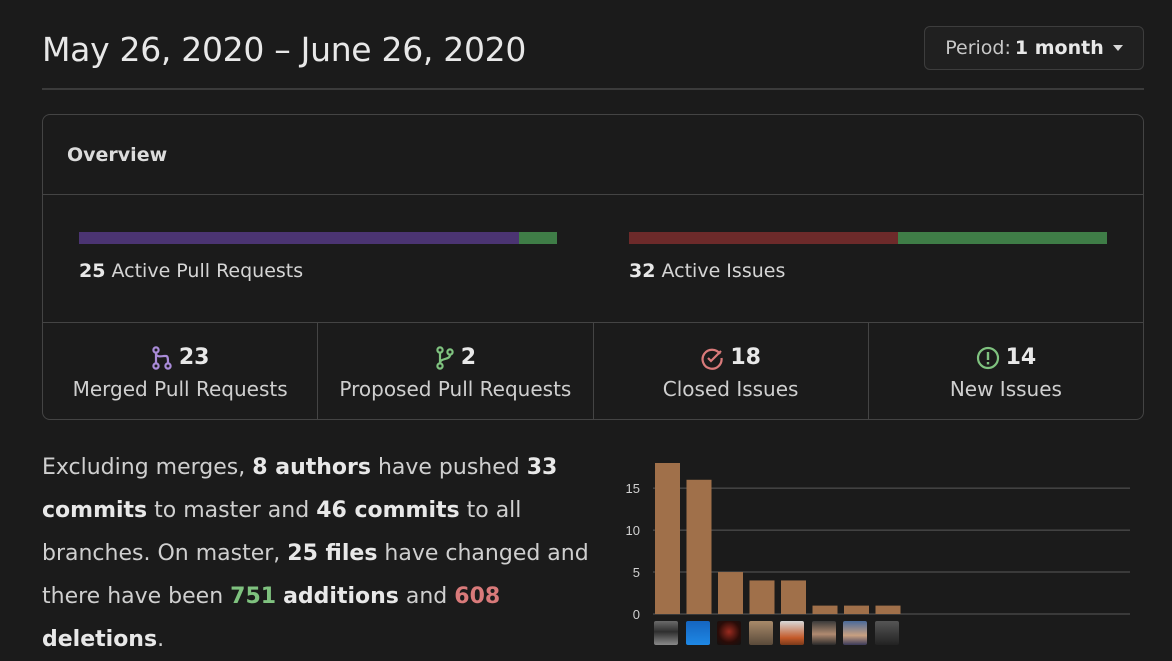 This screenshot has width=1172, height=661. Describe the element at coordinates (636, 614) in the screenshot. I see `y-tick-label: 0` at that location.